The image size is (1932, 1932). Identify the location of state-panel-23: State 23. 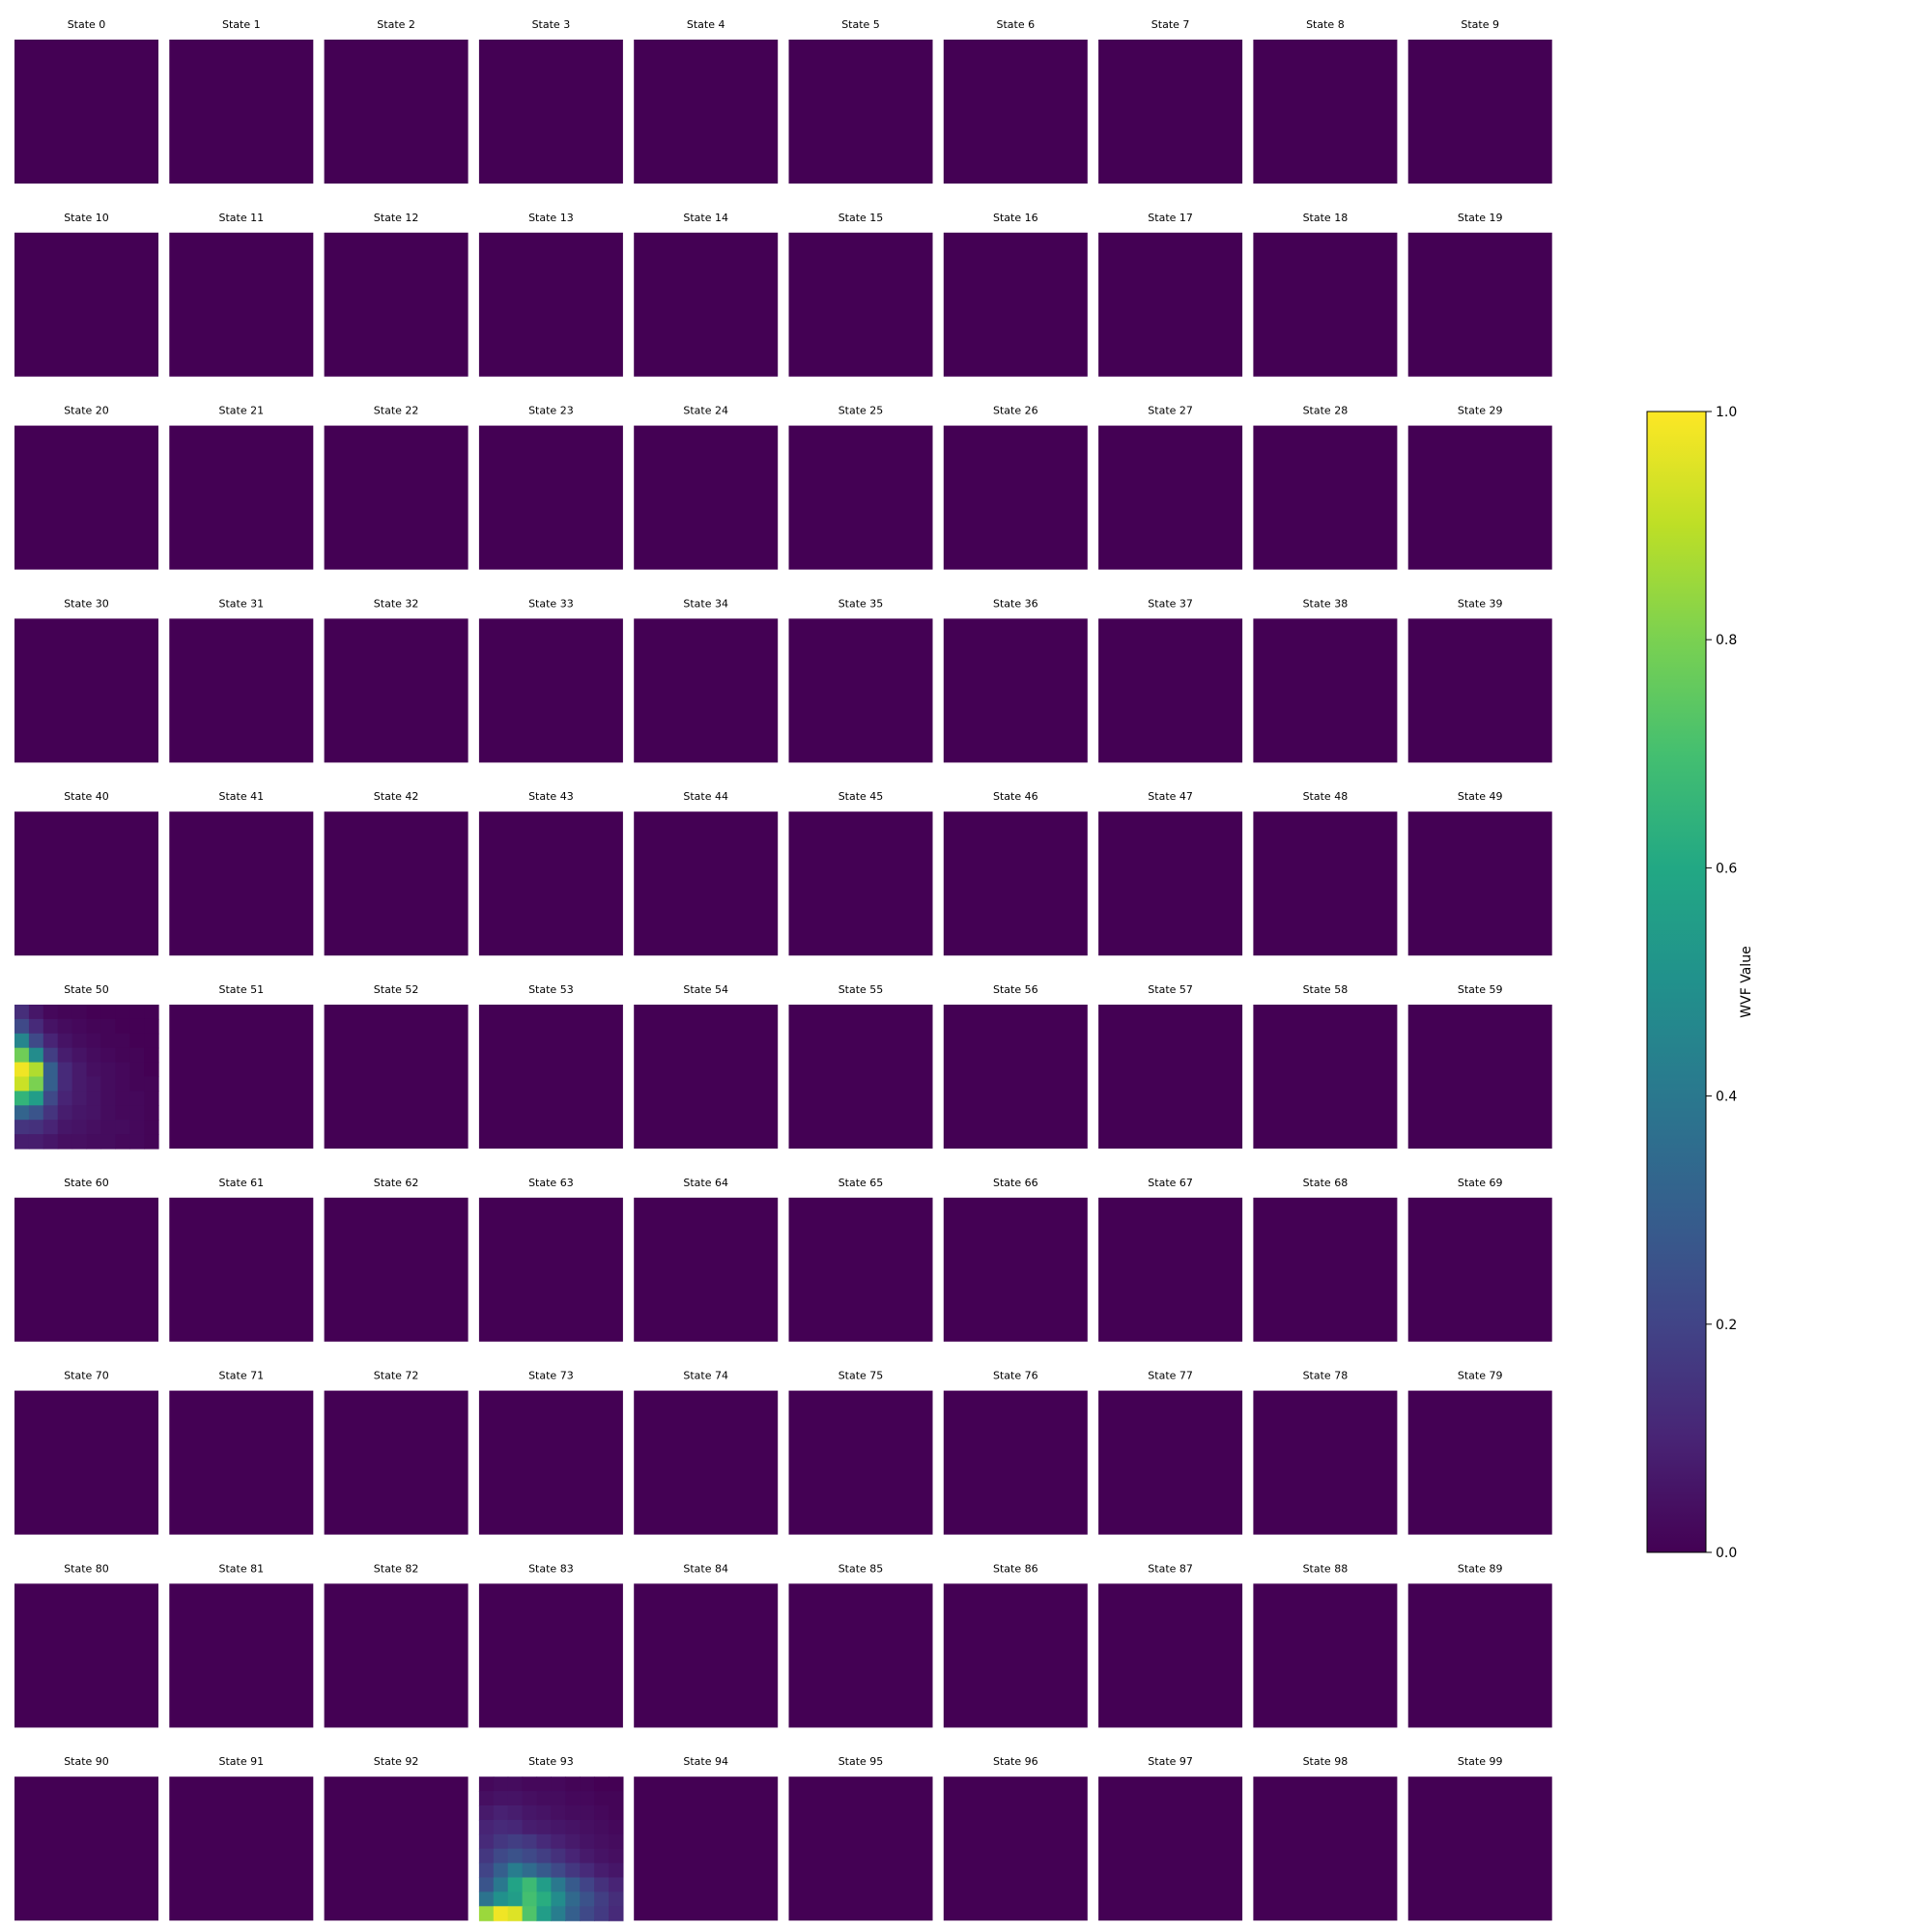
(550, 487).